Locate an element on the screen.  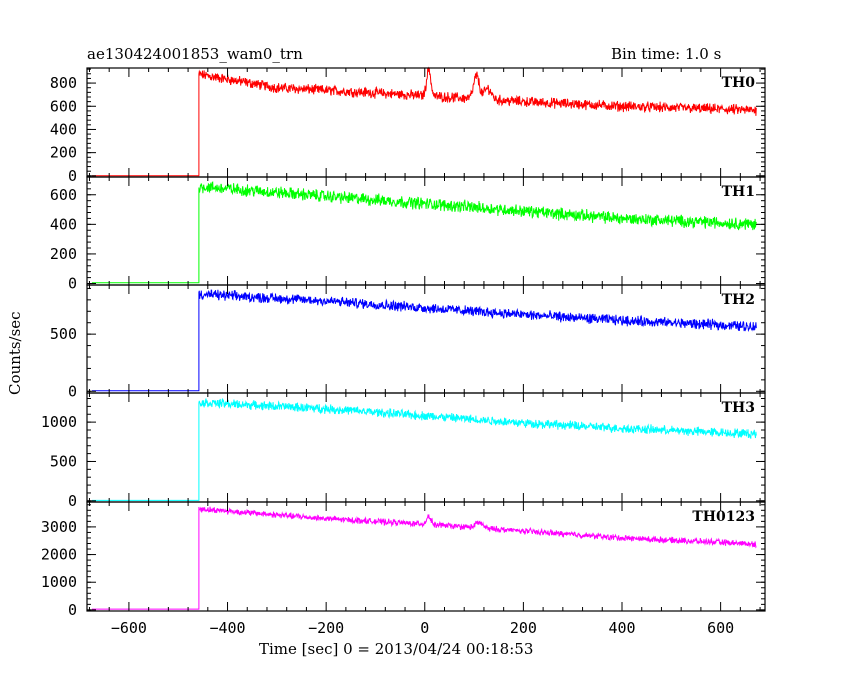
series-th3 is located at coordinates (424, 449).